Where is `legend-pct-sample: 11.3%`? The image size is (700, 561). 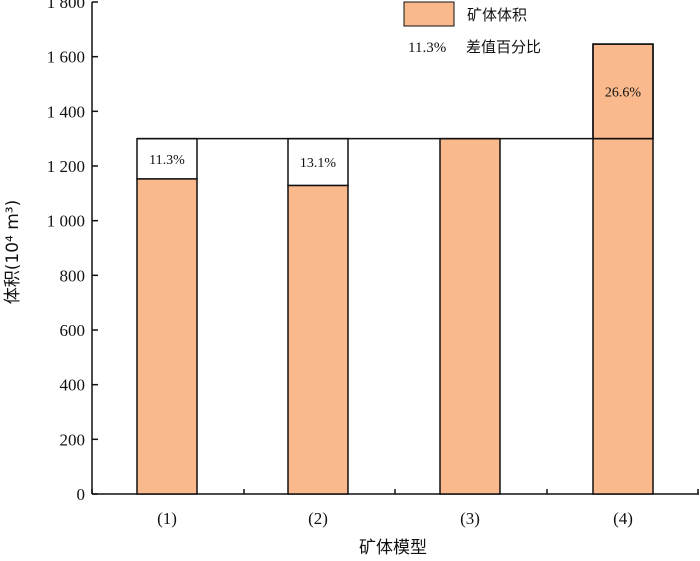
legend-pct-sample: 11.3% is located at coordinates (427, 48).